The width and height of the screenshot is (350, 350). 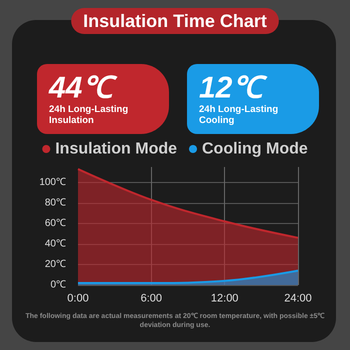 I want to click on text: 24h Long-Lasting Cooling, so click(x=238, y=115).